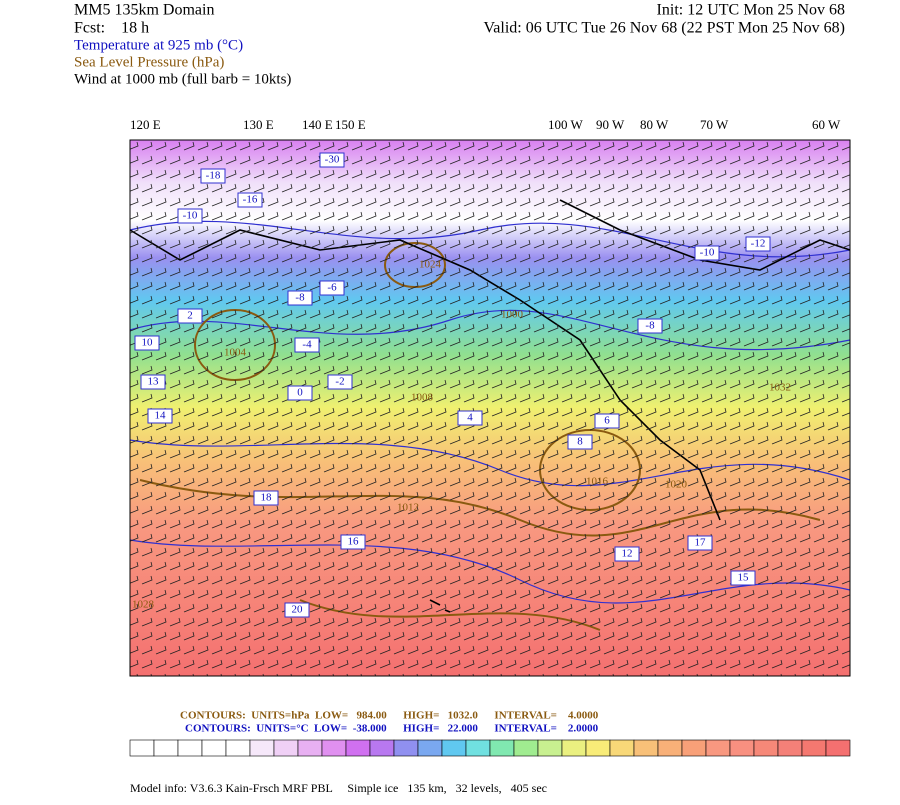 The image size is (900, 805). I want to click on temperature-label: 20, so click(298, 610).